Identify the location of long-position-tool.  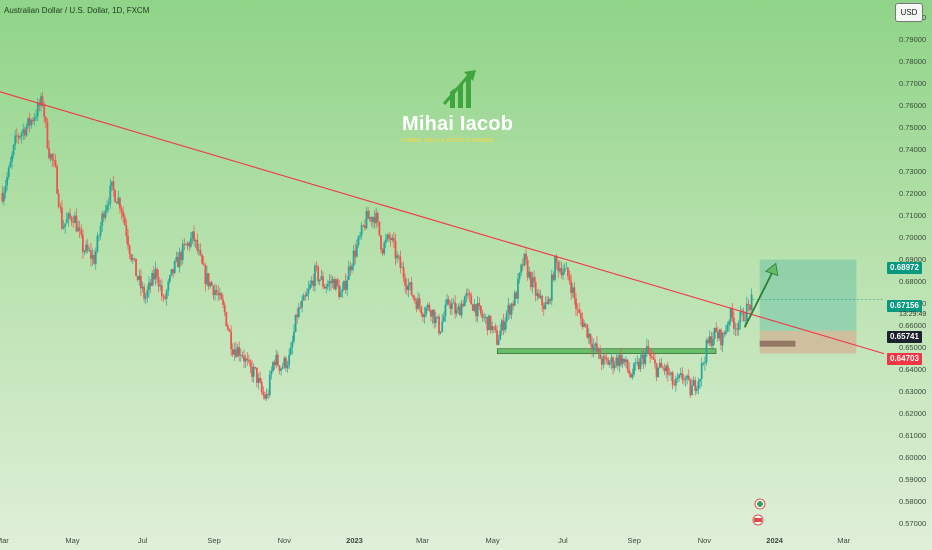
(818, 306).